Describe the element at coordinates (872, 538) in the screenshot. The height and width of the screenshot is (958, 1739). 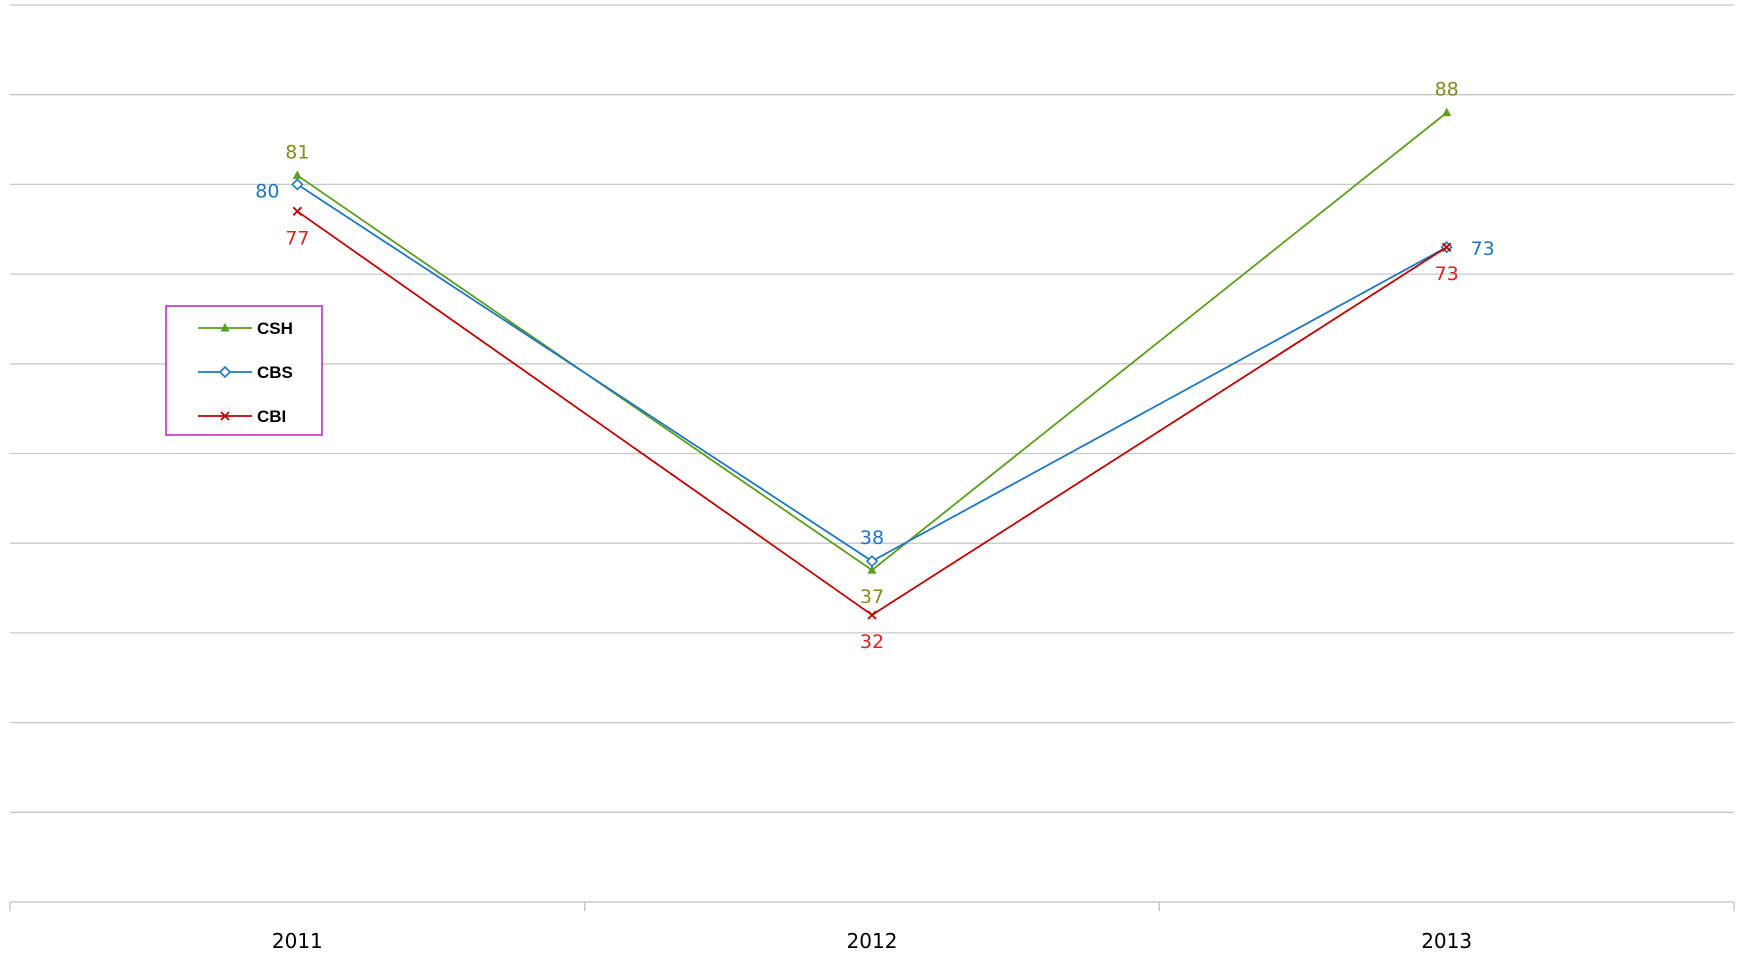
I see `data-label-cbs: 38` at that location.